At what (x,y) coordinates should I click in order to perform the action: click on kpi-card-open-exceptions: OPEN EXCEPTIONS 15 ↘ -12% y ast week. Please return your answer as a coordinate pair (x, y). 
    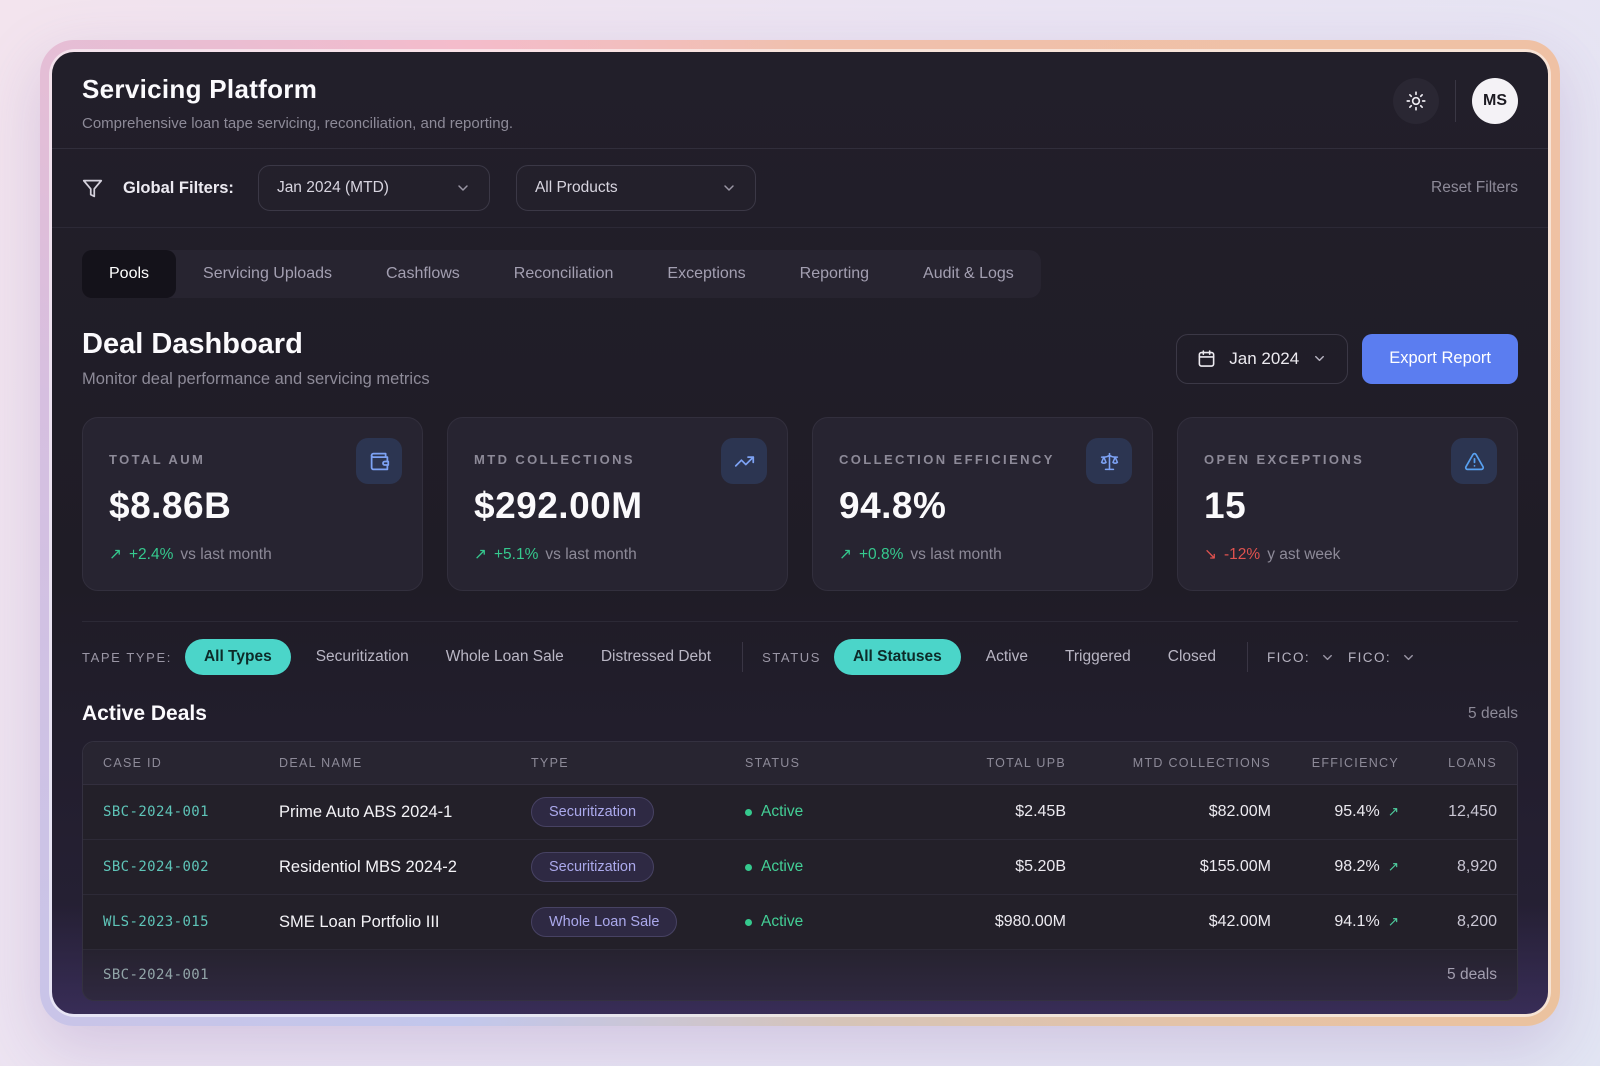
    Looking at the image, I should click on (1347, 504).